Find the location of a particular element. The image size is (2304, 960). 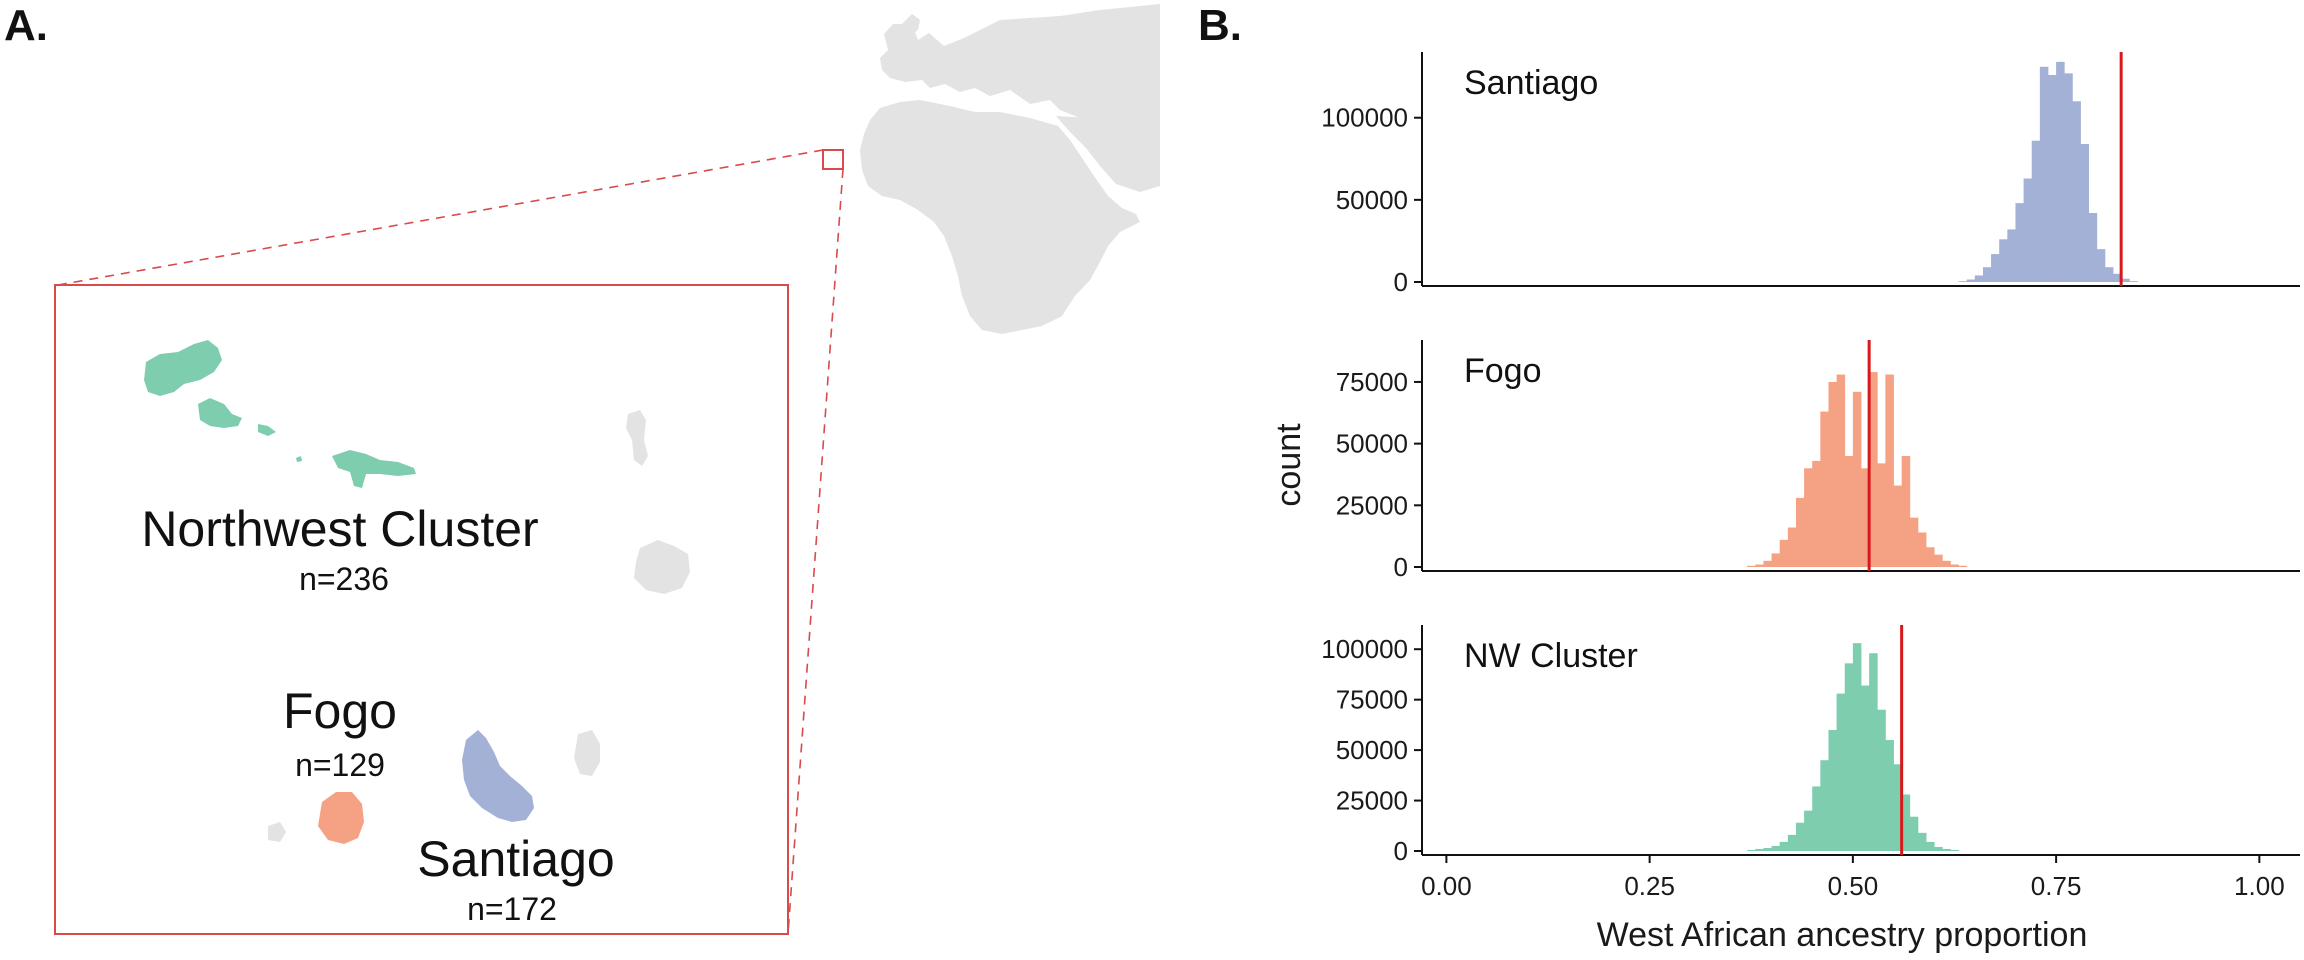

x-tick-label: 1.00 is located at coordinates (2259, 886).